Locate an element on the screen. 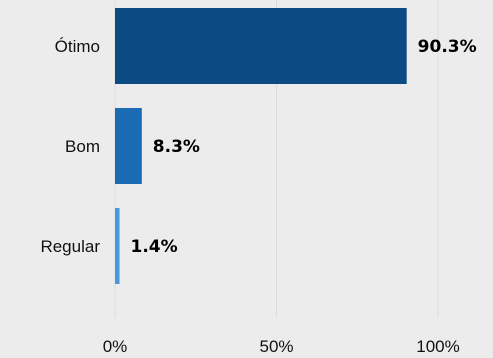 Image resolution: width=493 pixels, height=358 pixels. category-labels: Ótimo Bom Regular is located at coordinates (70, 146).